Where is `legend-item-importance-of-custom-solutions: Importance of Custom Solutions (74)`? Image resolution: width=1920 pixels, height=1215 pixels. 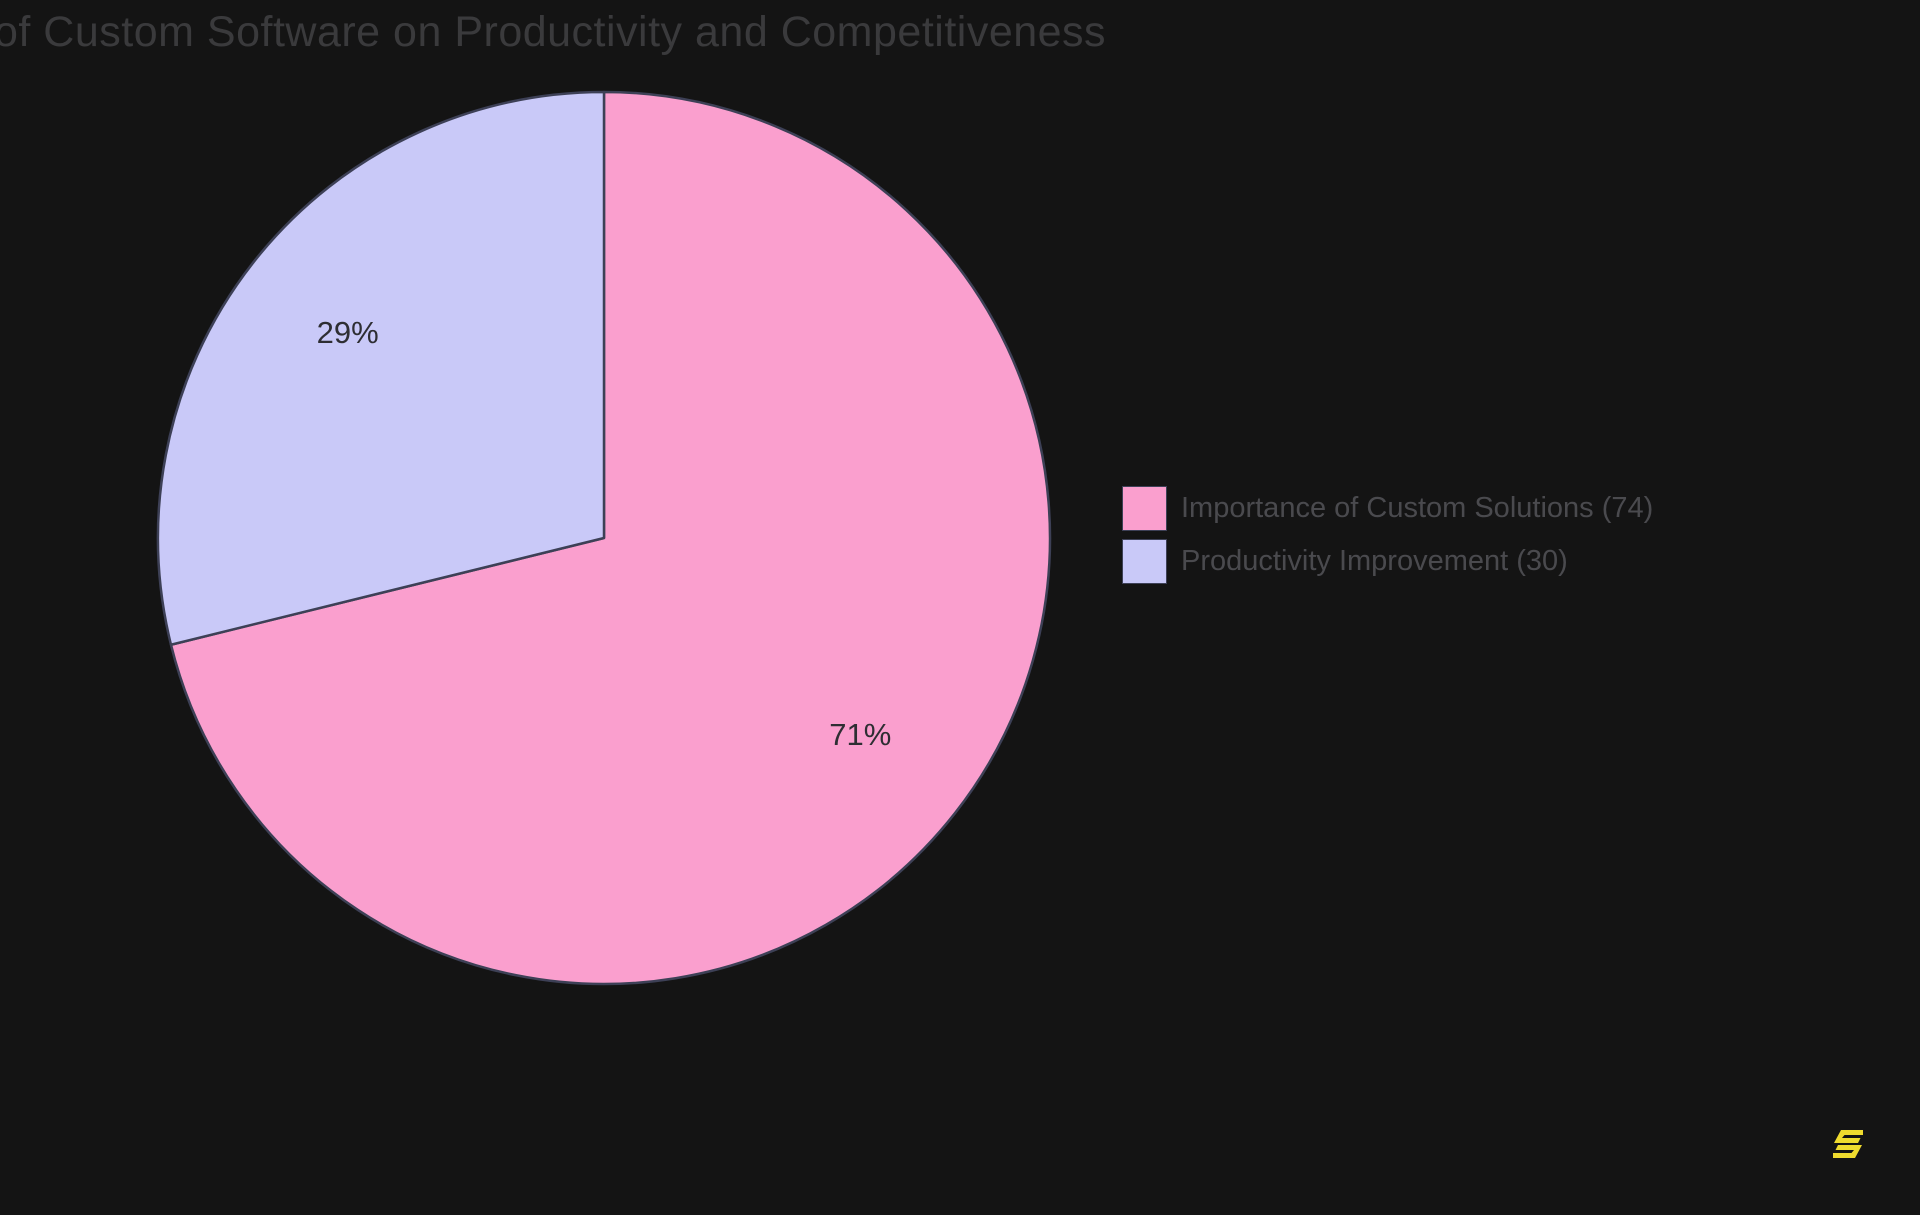 legend-item-importance-of-custom-solutions: Importance of Custom Solutions (74) is located at coordinates (1387, 508).